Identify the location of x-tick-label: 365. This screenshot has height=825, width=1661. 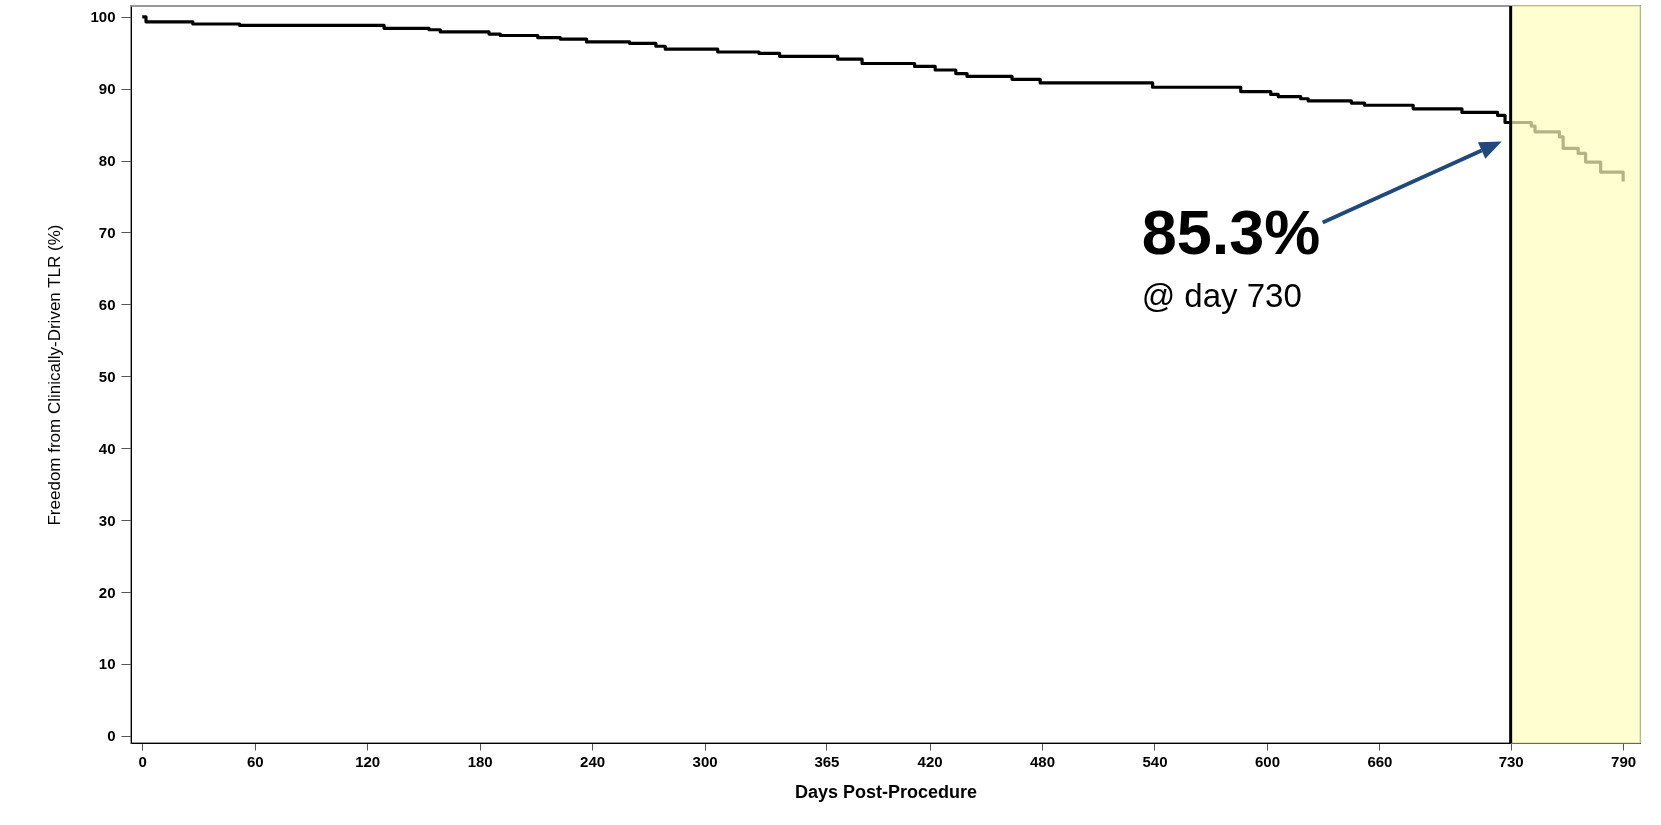
(827, 761).